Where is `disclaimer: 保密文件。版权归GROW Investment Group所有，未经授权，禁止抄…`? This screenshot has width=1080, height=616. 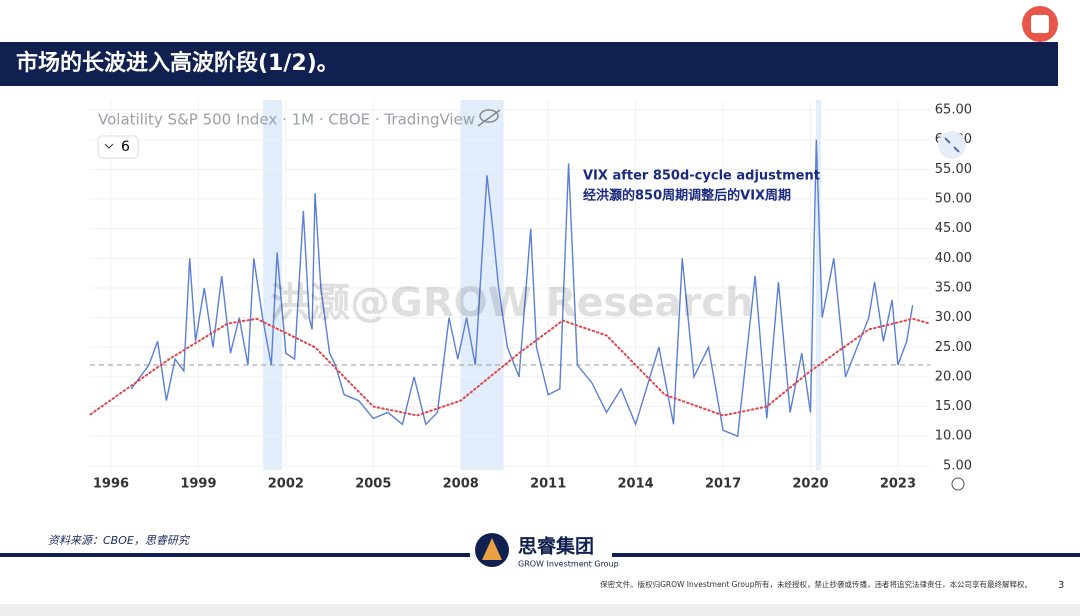 disclaimer: 保密文件。版权归GROW Investment Group所有，未经授权，禁止抄… is located at coordinates (816, 584).